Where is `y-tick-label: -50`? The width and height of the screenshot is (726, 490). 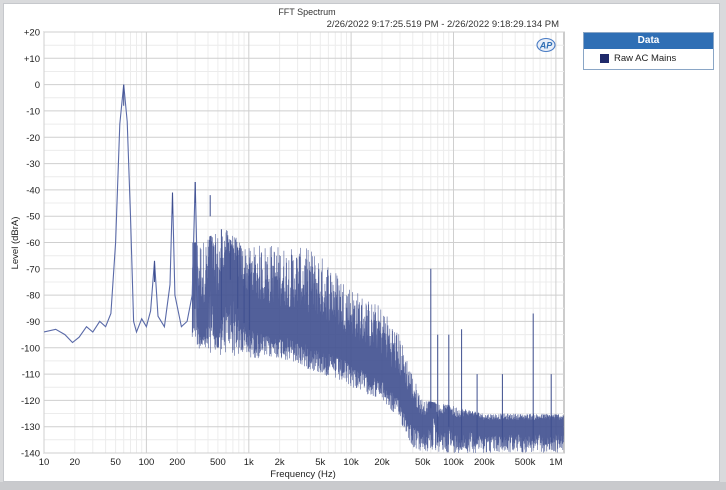 y-tick-label: -50 is located at coordinates (33, 217).